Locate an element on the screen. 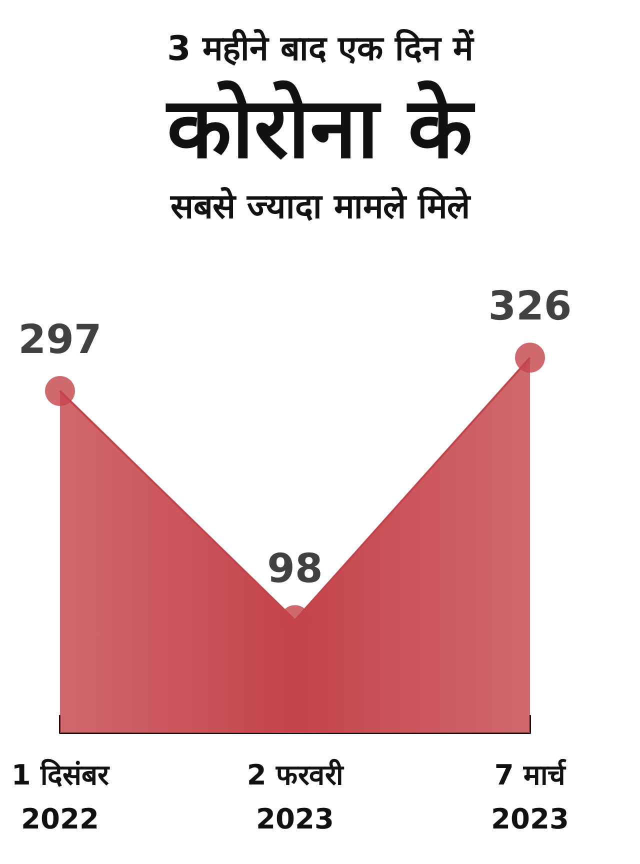 Image resolution: width=640 pixels, height=864 pixels. data-label: 98 is located at coordinates (295, 569).